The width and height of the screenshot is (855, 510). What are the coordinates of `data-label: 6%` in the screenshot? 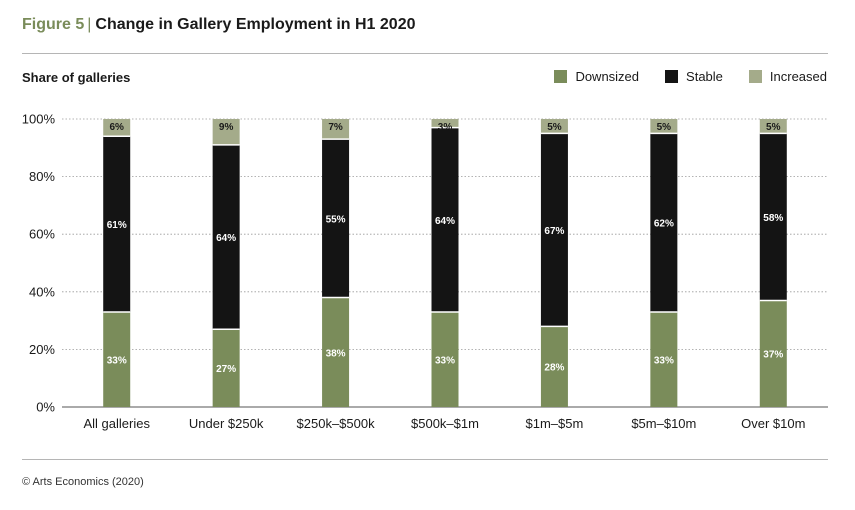 It's located at (116, 127).